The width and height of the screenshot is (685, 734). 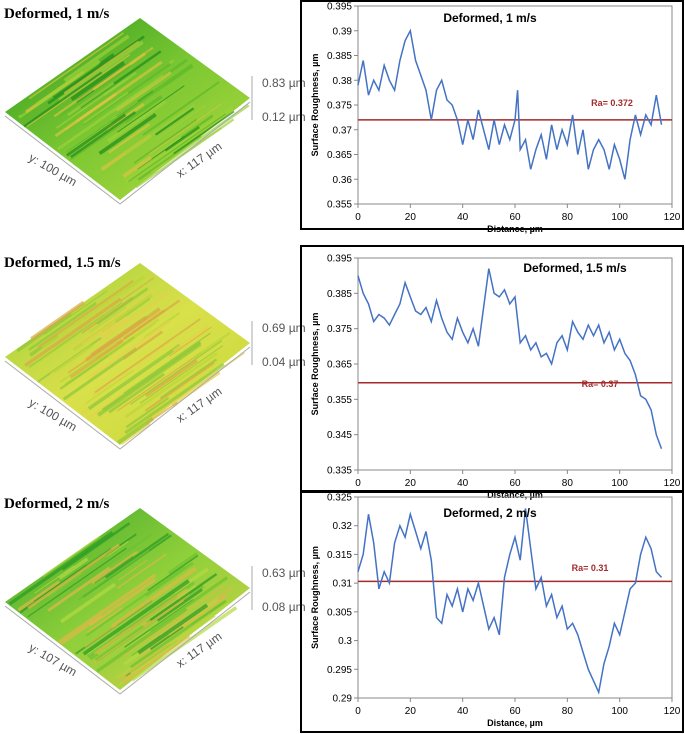 What do you see at coordinates (339, 294) in the screenshot?
I see `y-tick-label: 0.385` at bounding box center [339, 294].